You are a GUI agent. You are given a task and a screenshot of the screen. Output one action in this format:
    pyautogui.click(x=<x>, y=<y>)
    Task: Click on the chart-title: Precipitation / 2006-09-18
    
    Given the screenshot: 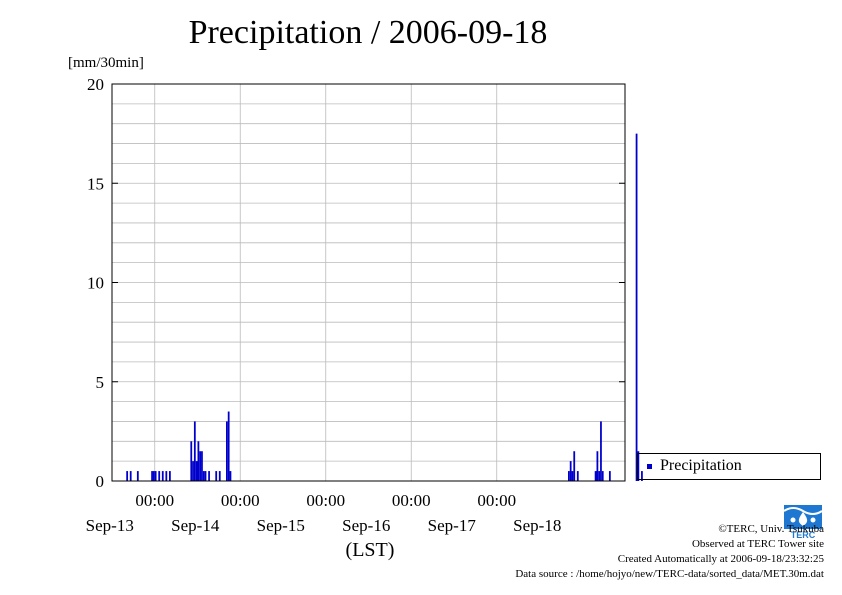 What is the action you would take?
    pyautogui.click(x=368, y=32)
    